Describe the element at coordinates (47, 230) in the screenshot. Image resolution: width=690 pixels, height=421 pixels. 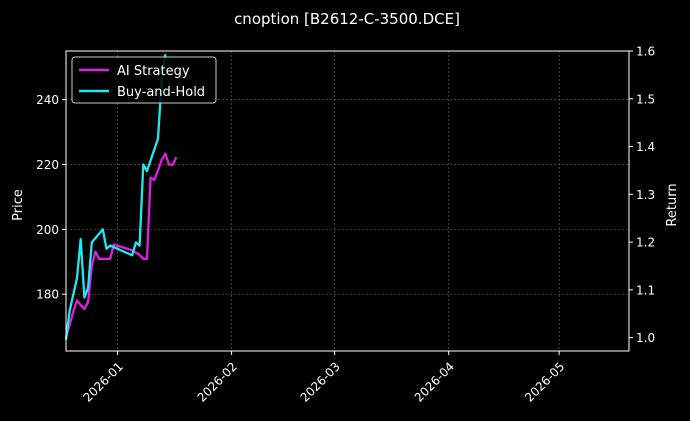
I see `y-left-tick-label: 200` at that location.